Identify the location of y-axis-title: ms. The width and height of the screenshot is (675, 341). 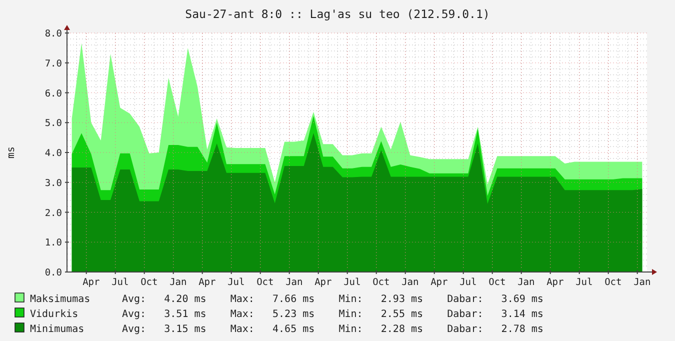
(11, 152).